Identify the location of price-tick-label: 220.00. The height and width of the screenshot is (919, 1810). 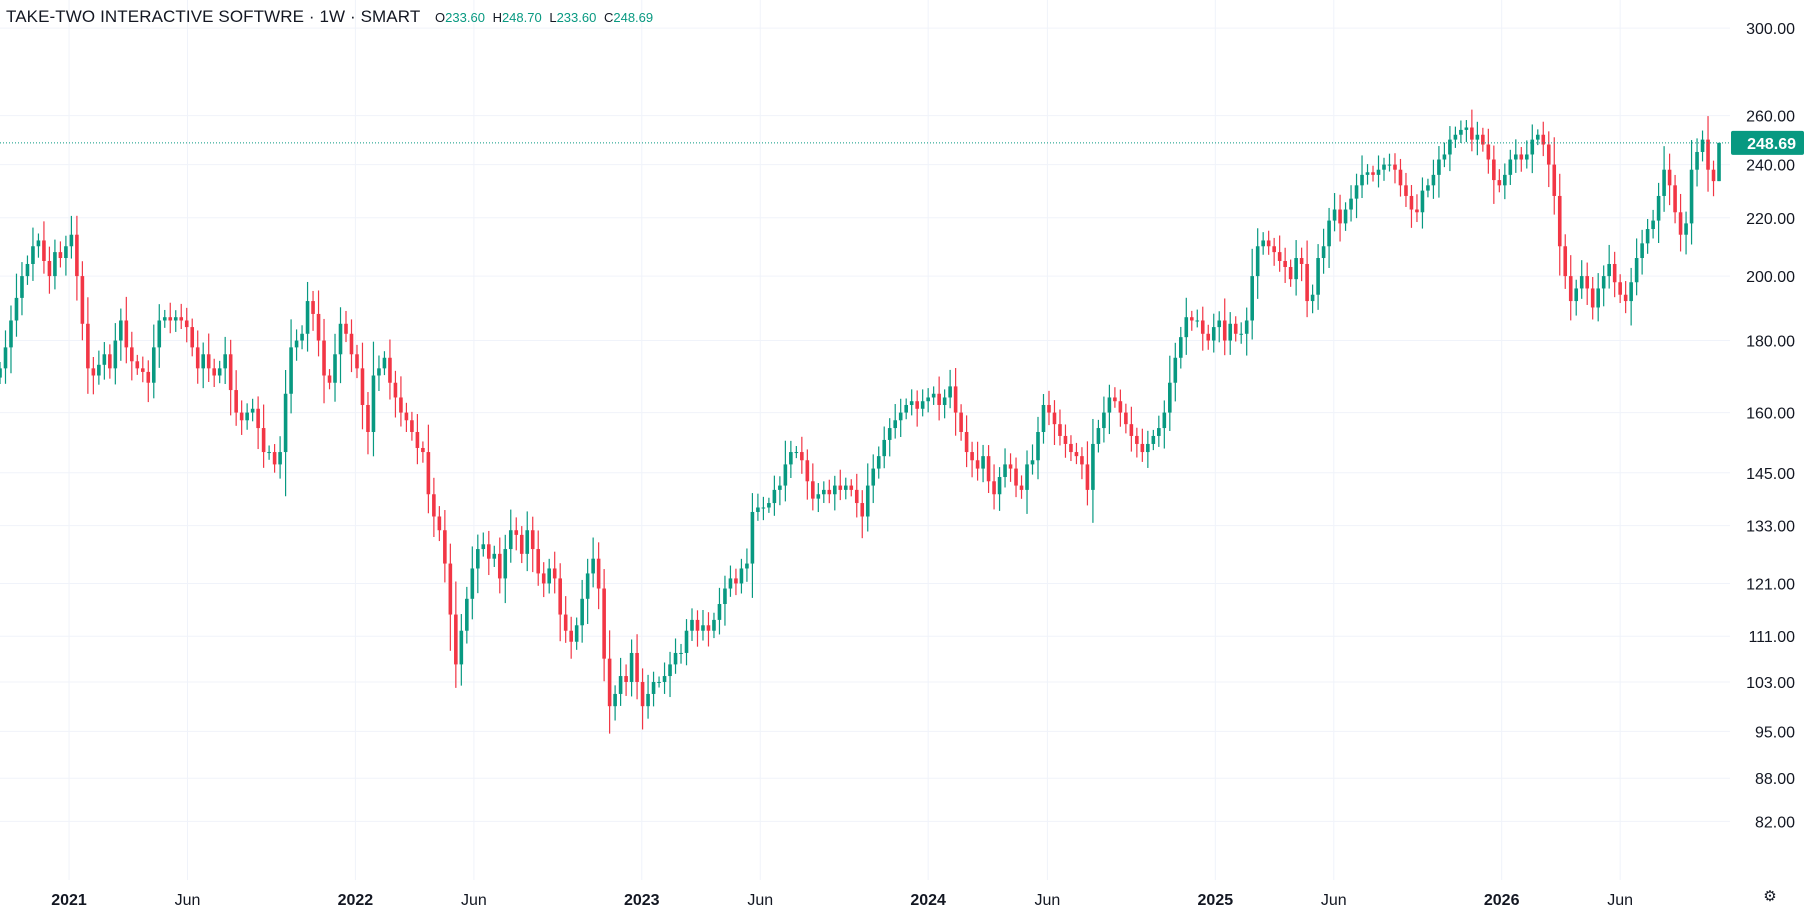
(1770, 219).